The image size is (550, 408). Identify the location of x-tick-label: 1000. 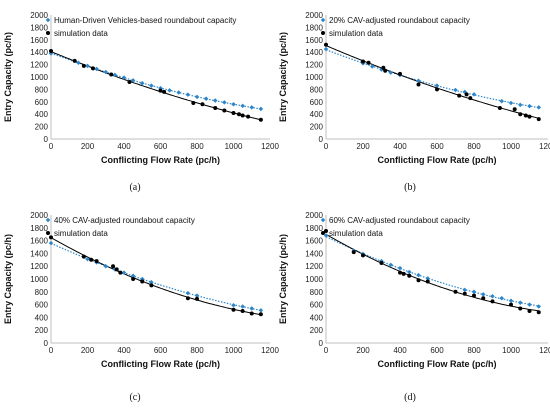
(511, 350).